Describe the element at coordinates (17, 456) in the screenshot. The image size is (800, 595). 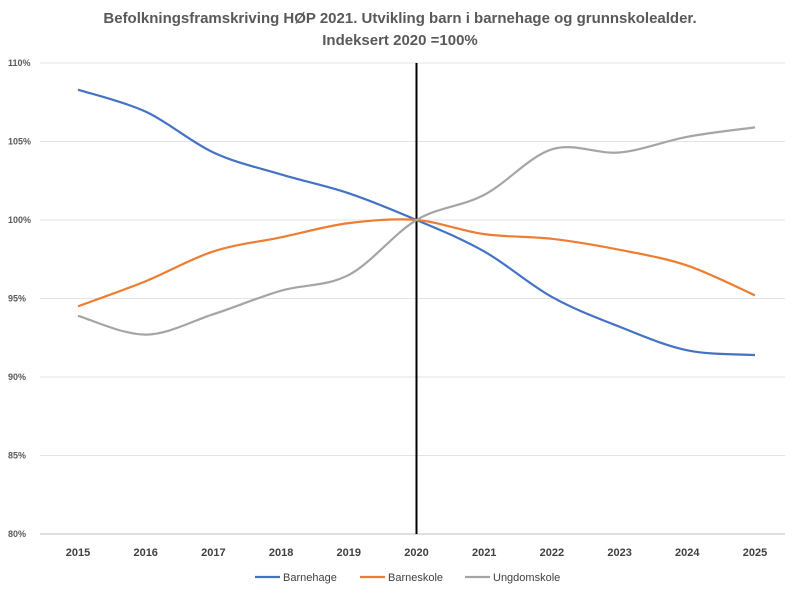
I see `y-tick-label: 85%` at that location.